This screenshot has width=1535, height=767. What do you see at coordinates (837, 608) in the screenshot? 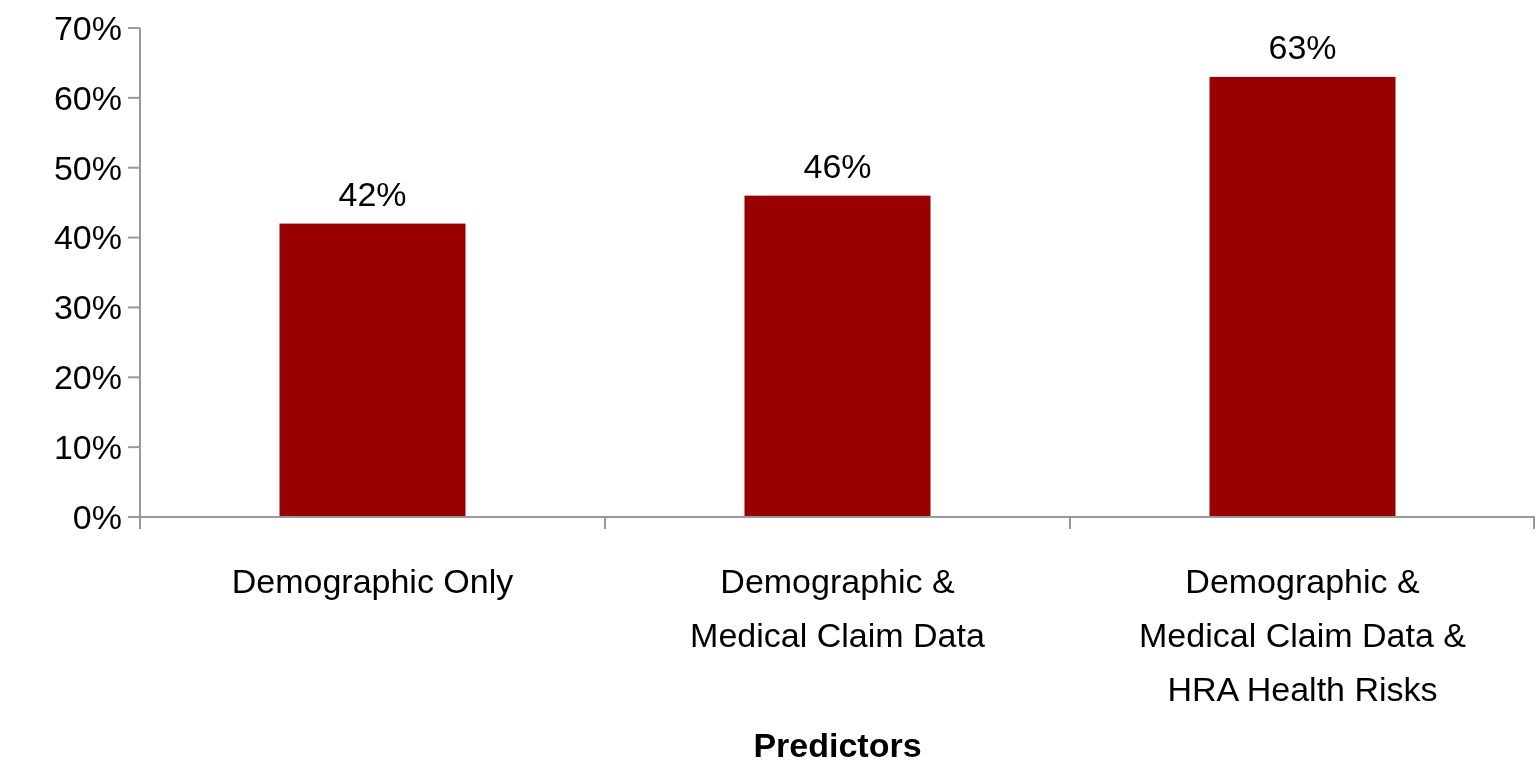
I see `x-tick-label: Demographic & Medical Claim Data` at bounding box center [837, 608].